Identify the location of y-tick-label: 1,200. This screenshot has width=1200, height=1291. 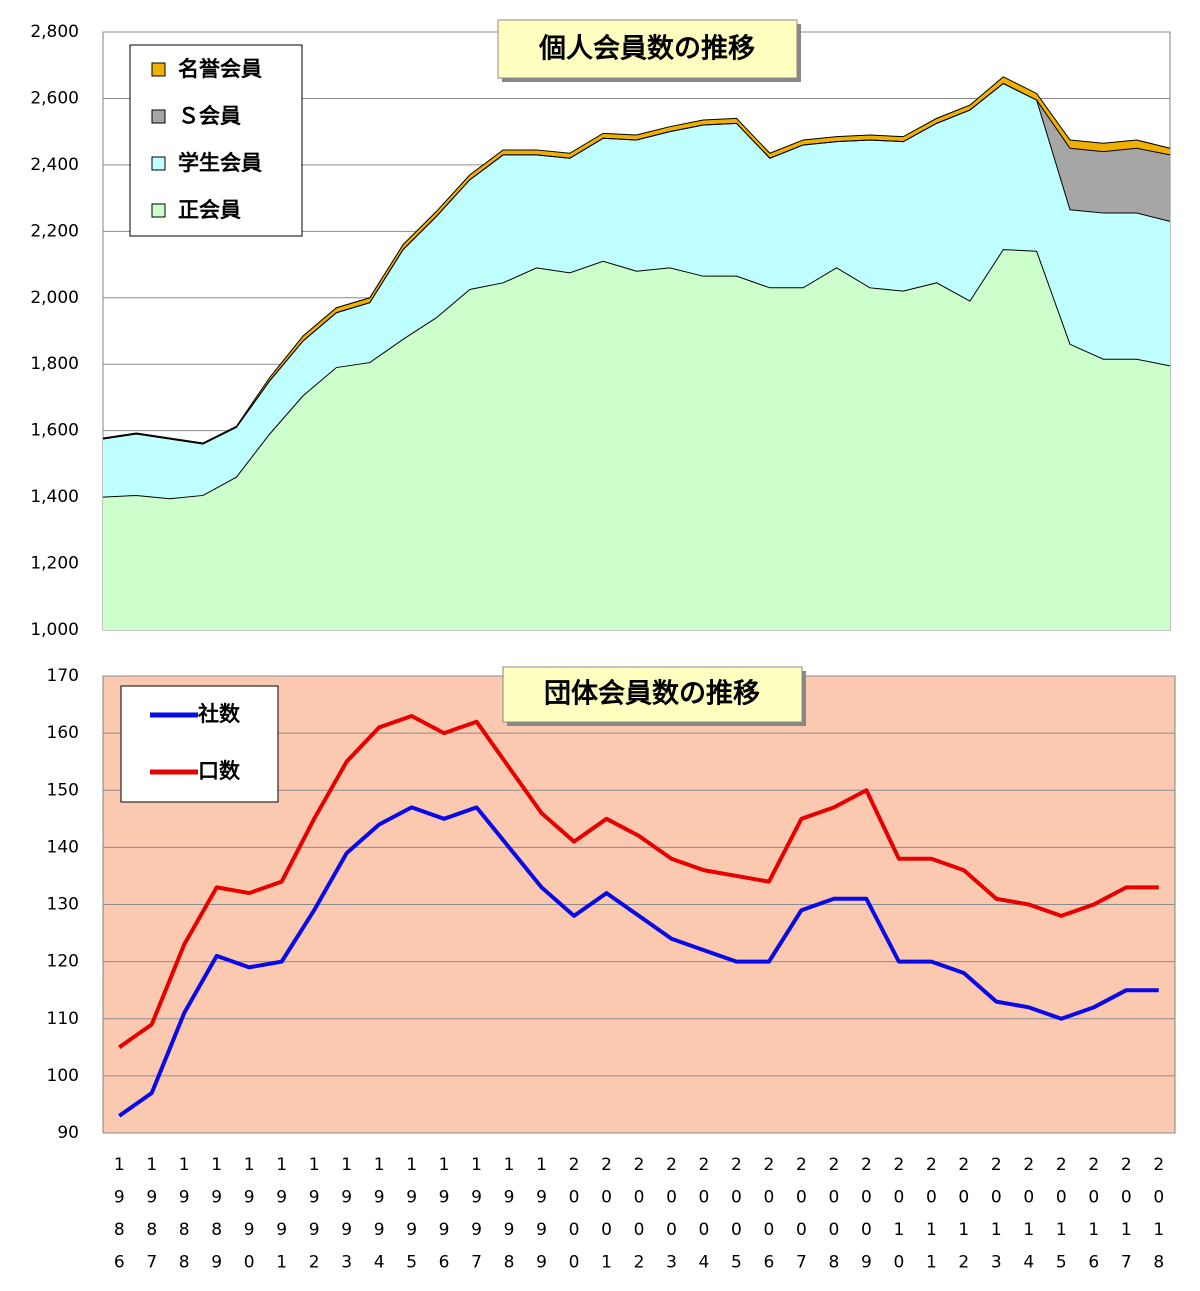
(54, 564).